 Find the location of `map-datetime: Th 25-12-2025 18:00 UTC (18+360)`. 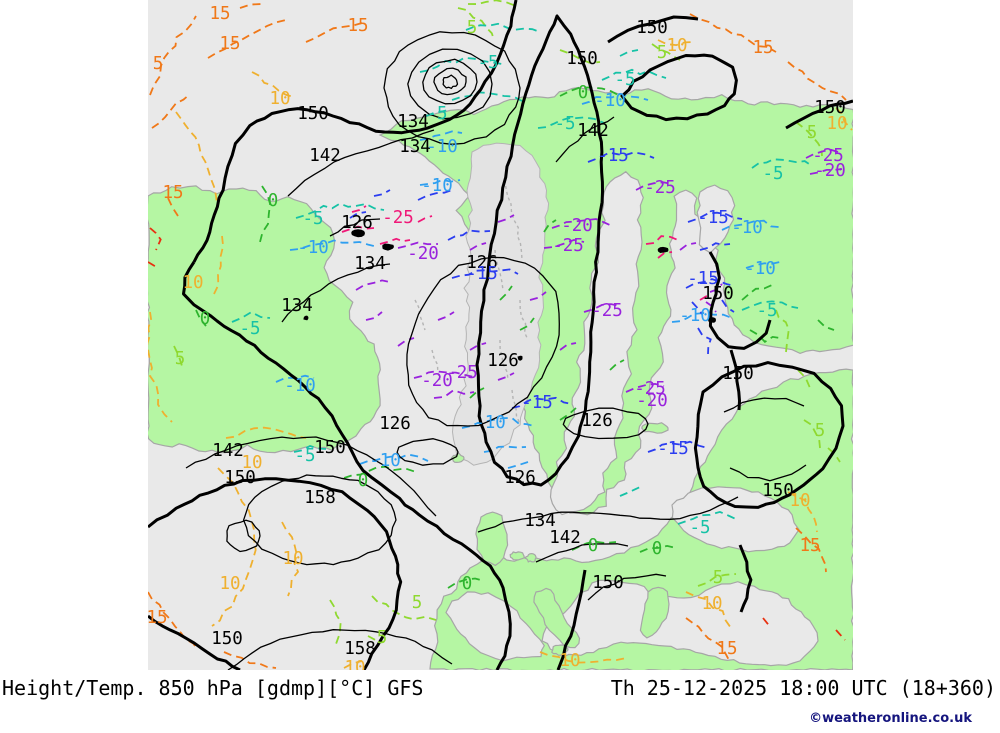

map-datetime: Th 25-12-2025 18:00 UTC (18+360) is located at coordinates (803, 688).